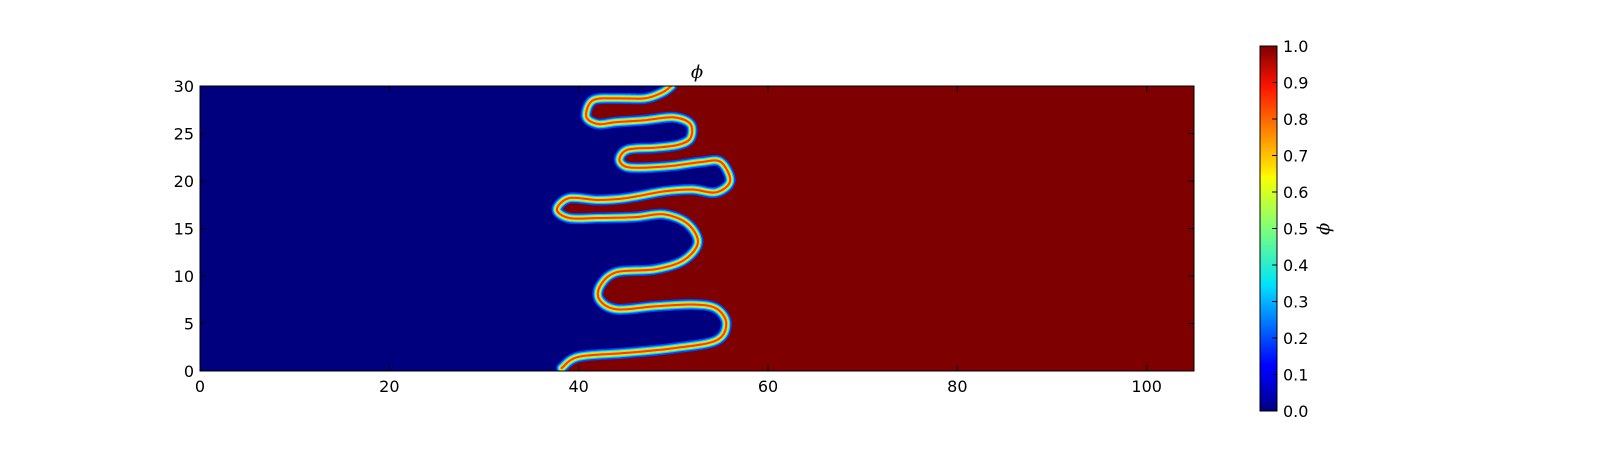 The height and width of the screenshot is (456, 1600). I want to click on x-tick-label: 40, so click(578, 386).